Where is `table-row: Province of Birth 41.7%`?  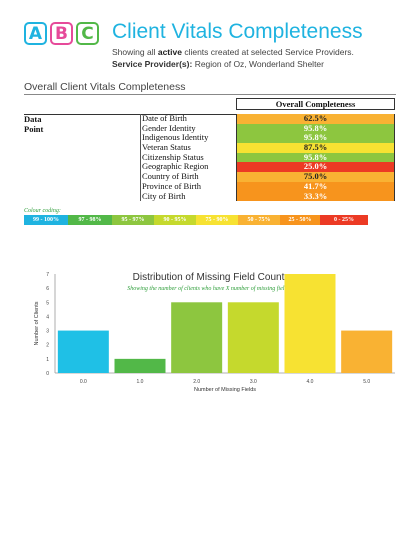 table-row: Province of Birth 41.7% is located at coordinates (267, 186).